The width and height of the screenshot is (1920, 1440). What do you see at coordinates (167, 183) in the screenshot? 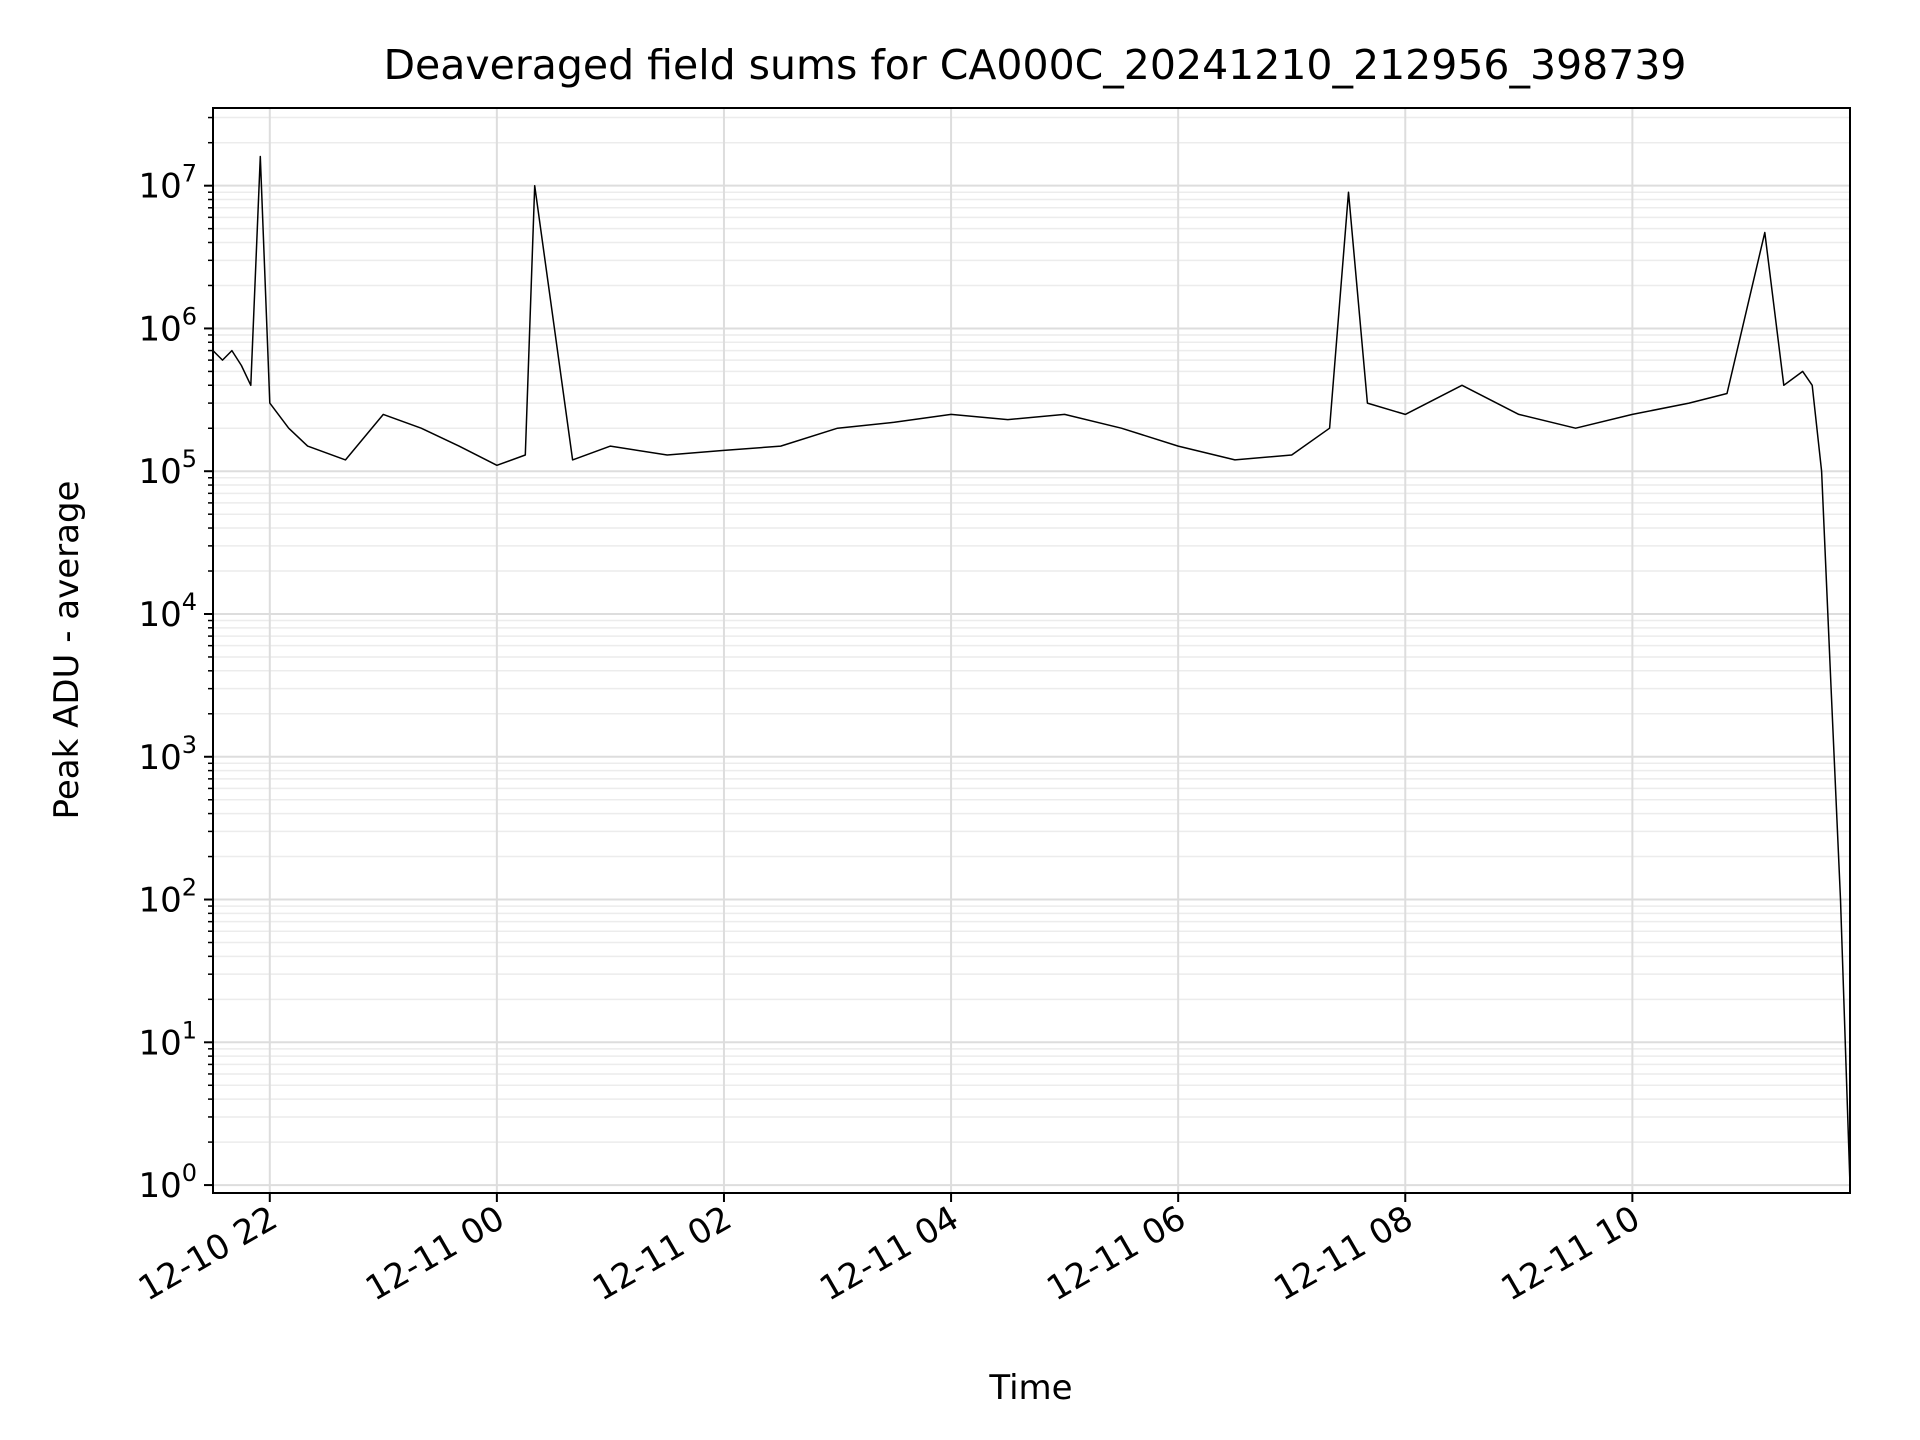
I see `y-tick-label: 10⁷` at bounding box center [167, 183].